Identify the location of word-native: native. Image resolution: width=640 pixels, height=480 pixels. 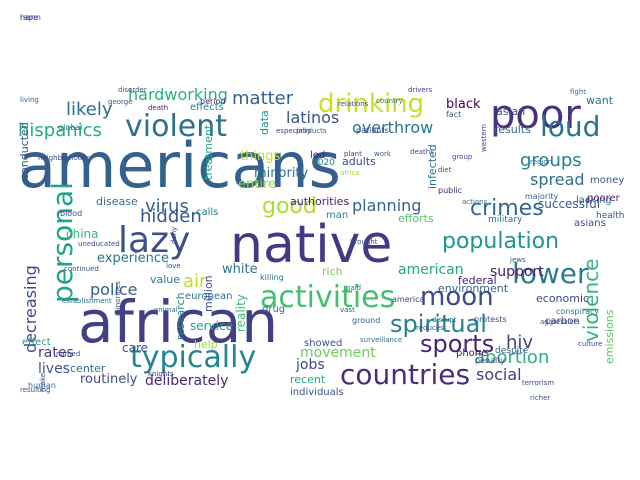
(311, 245).